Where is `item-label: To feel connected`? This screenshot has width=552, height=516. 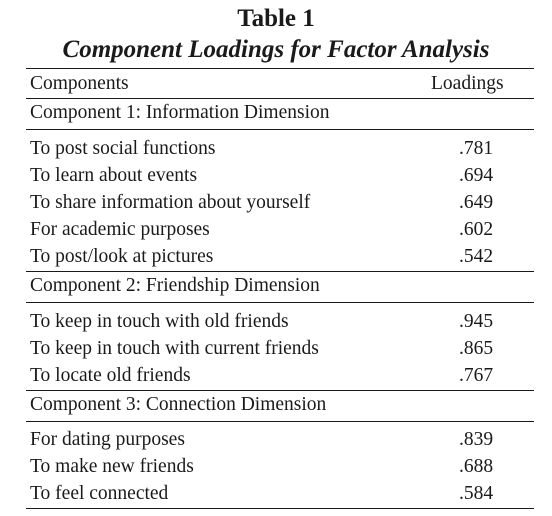 item-label: To feel connected is located at coordinates (99, 493).